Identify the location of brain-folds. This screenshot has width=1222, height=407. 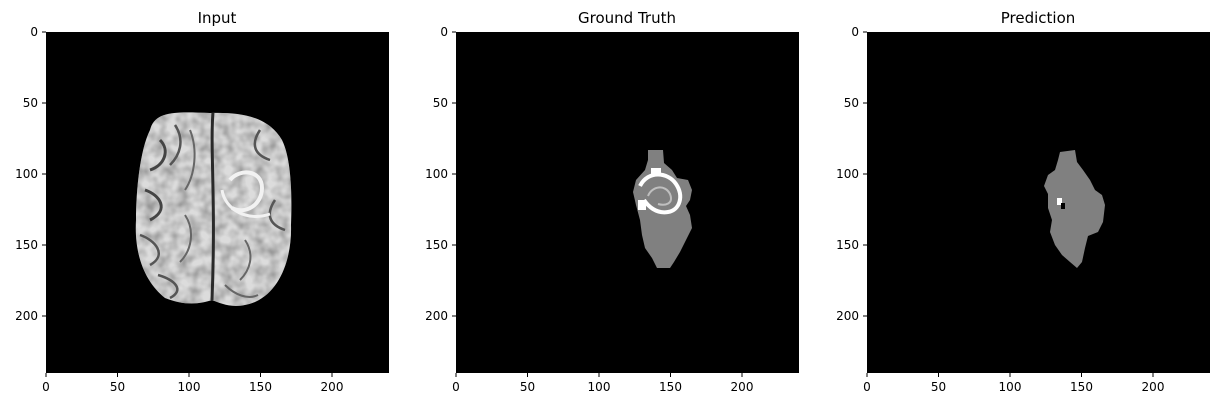
(212, 206).